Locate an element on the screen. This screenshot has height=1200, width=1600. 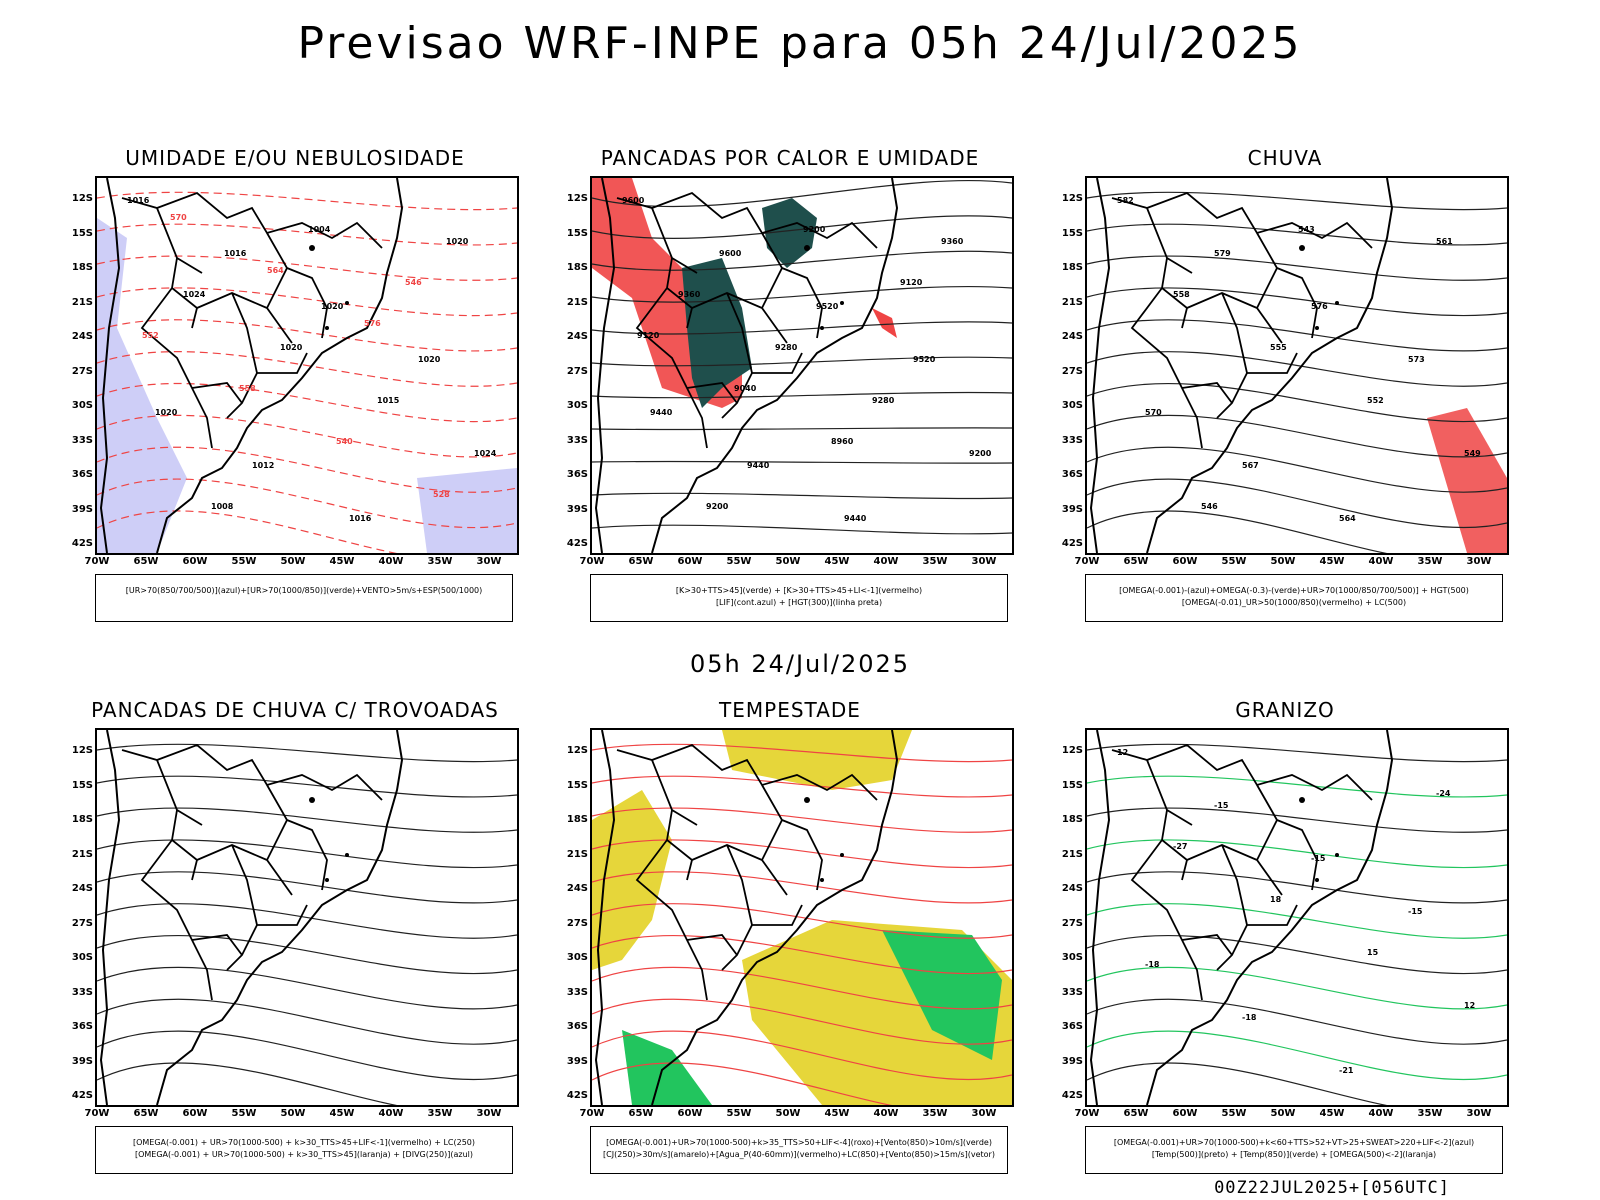
lat-tick-label: 12S is located at coordinates (1072, 198).